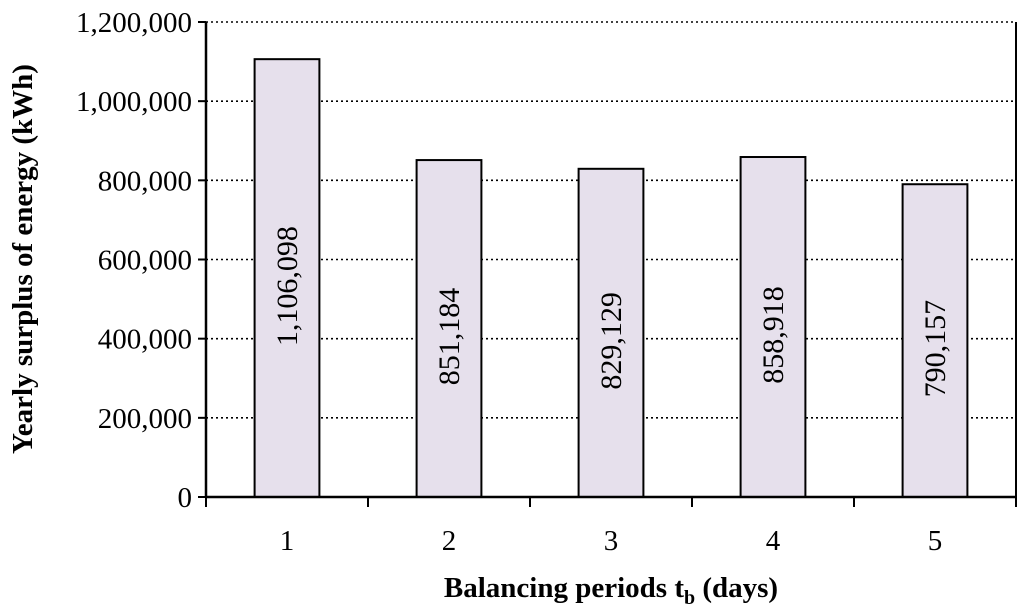  What do you see at coordinates (134, 102) in the screenshot?
I see `y-tick-label: 1,000,000` at bounding box center [134, 102].